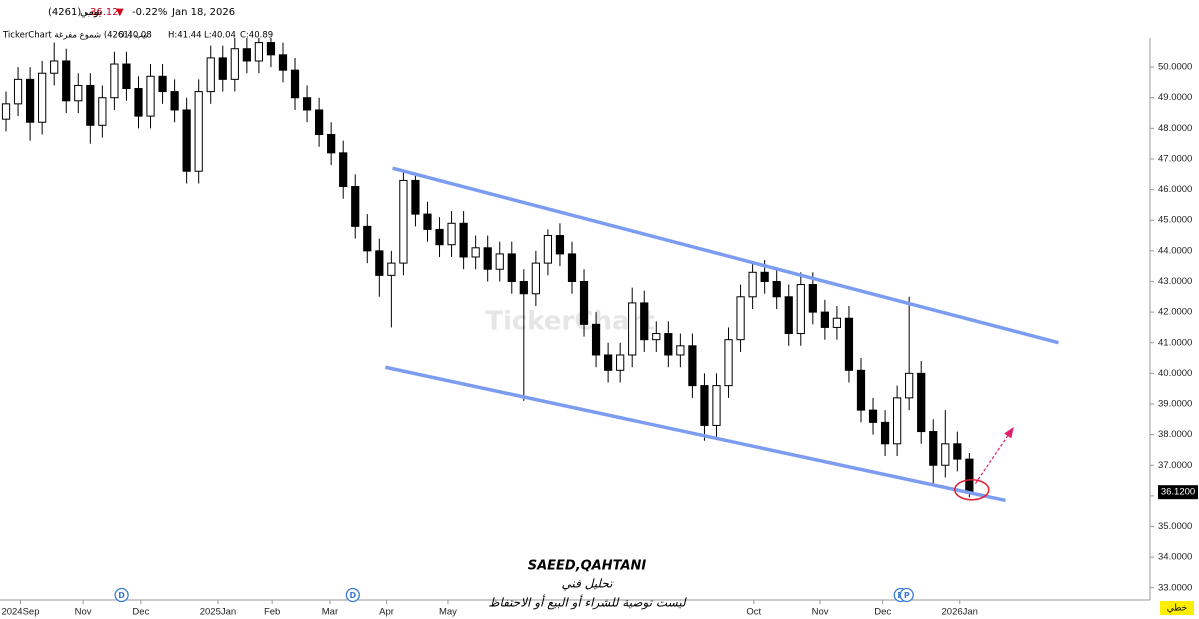  What do you see at coordinates (121, 595) in the screenshot?
I see `event-marker` at bounding box center [121, 595].